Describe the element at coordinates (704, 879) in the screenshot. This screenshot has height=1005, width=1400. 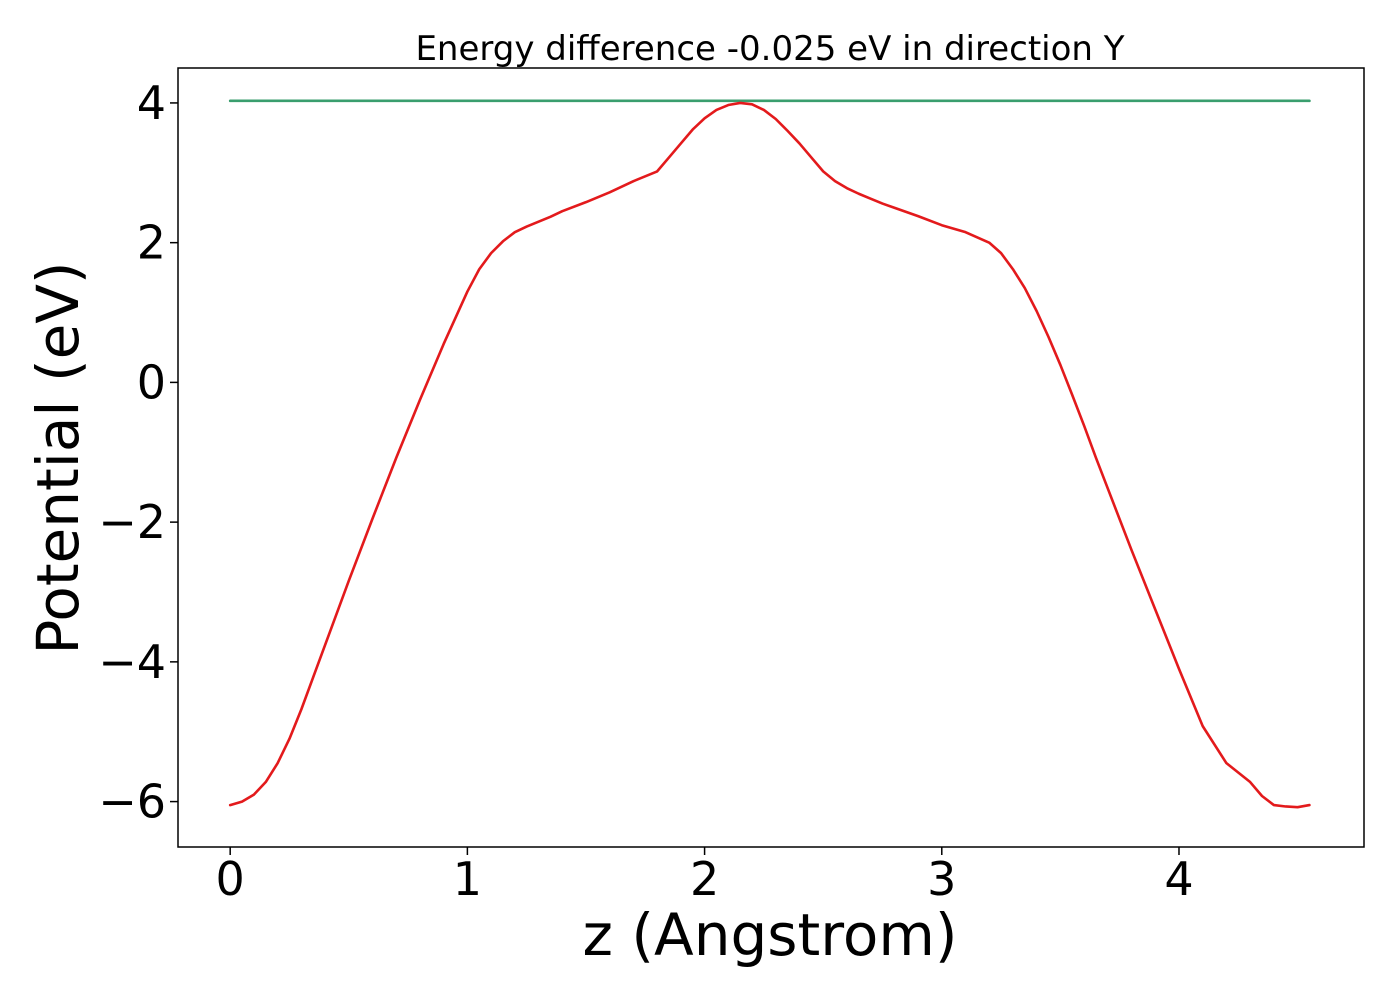
I see `x-tick-label: 2` at that location.